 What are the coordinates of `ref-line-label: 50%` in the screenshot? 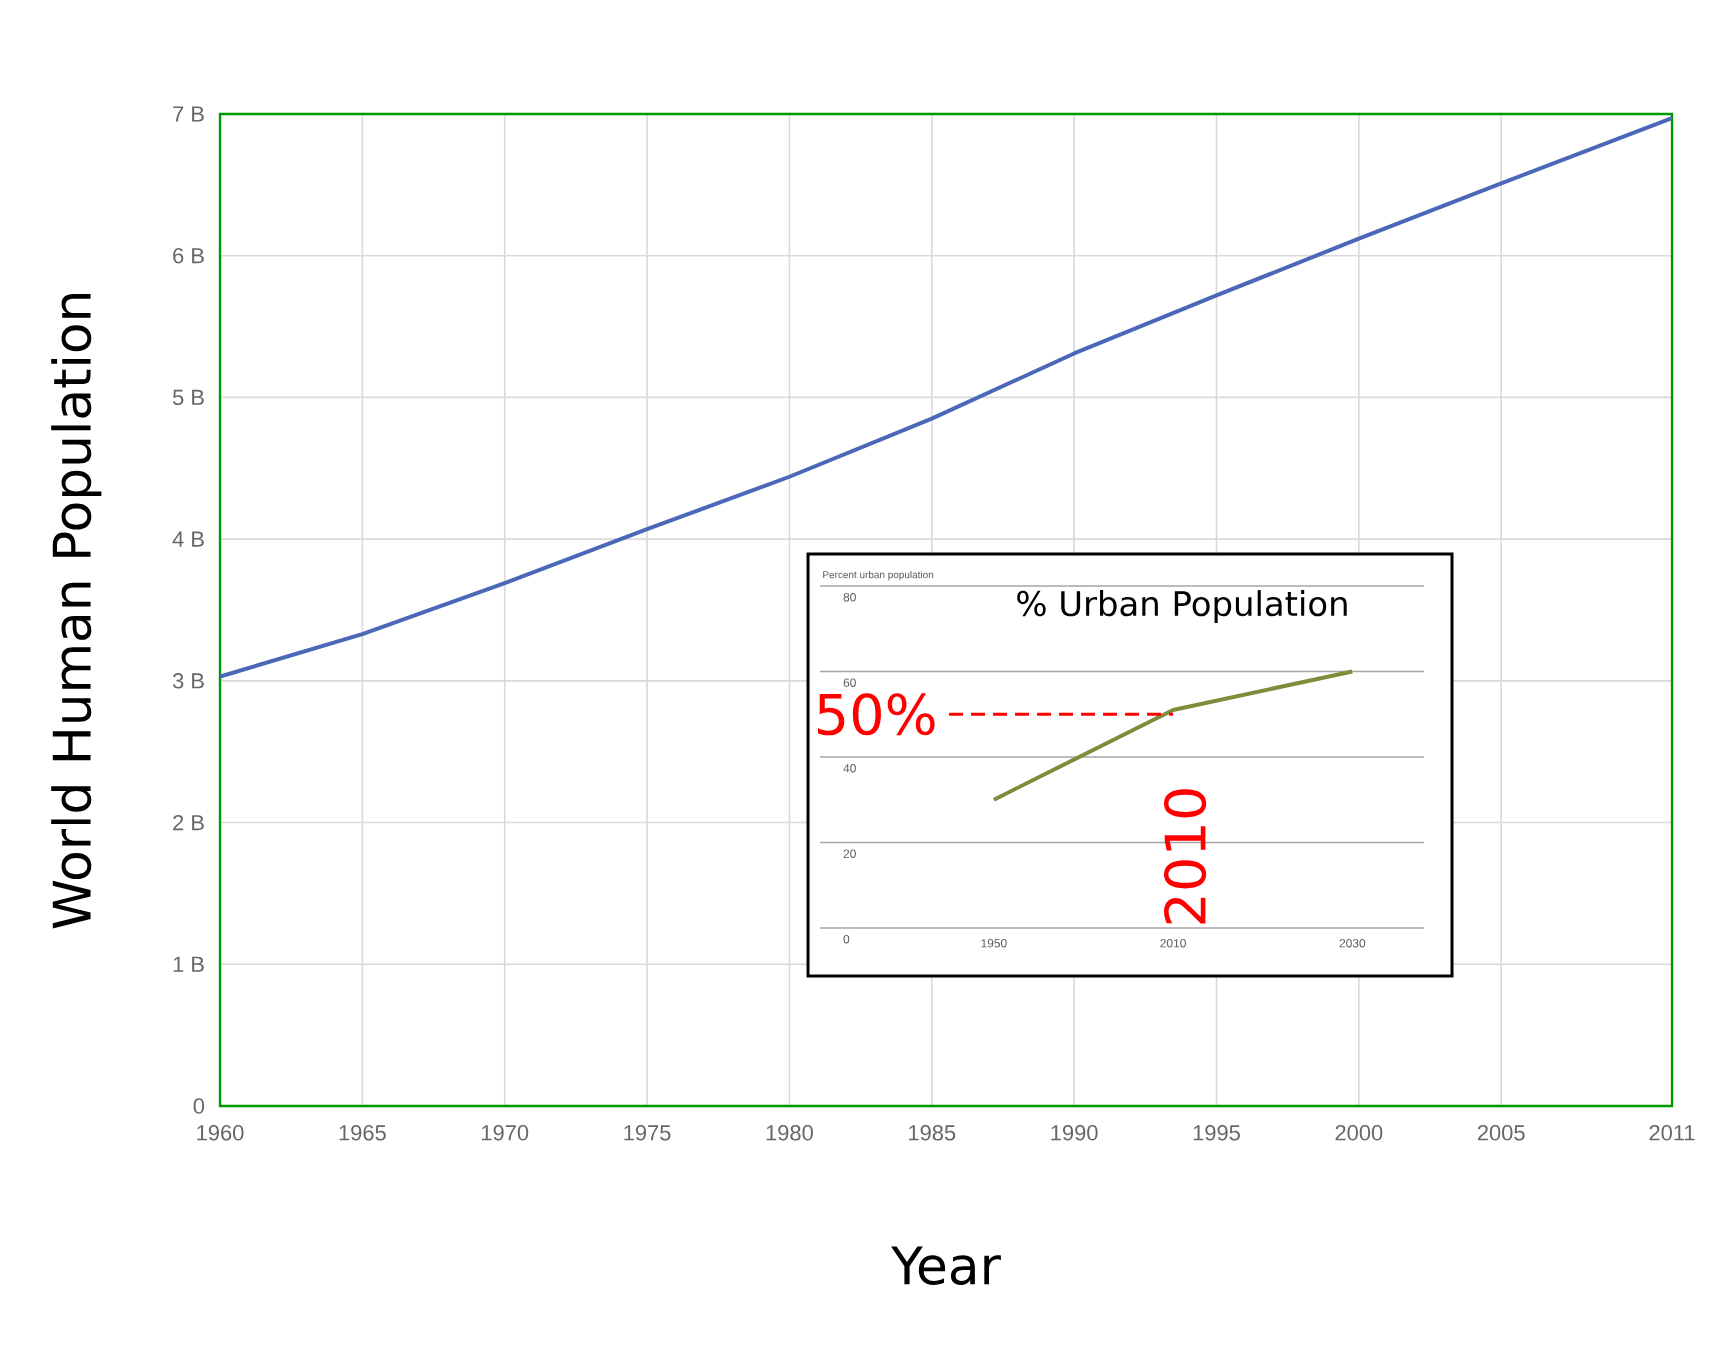 It's located at (876, 714).